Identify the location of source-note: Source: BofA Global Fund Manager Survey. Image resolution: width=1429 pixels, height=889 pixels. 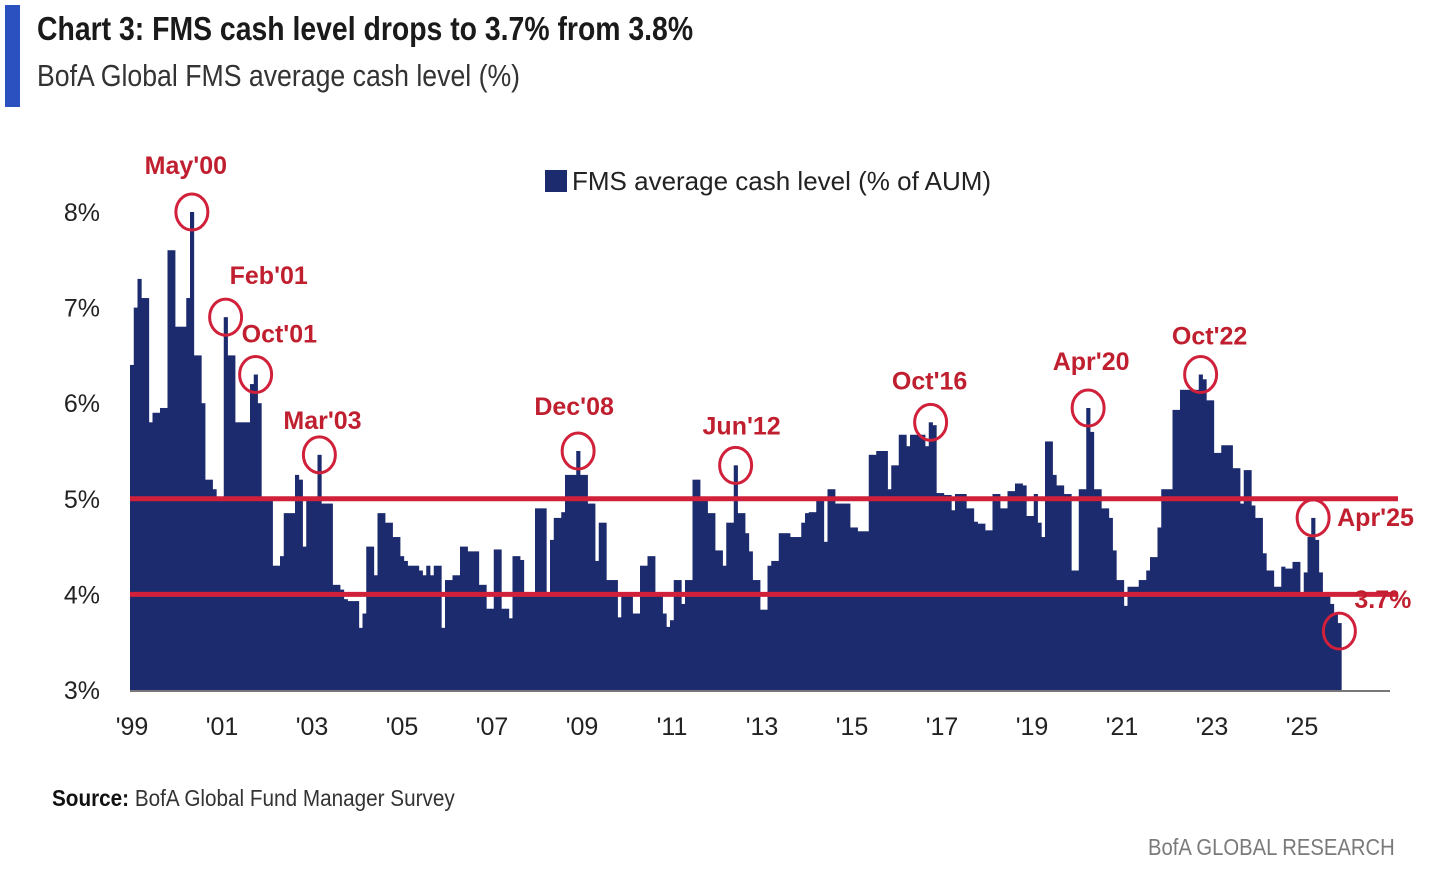
(253, 798).